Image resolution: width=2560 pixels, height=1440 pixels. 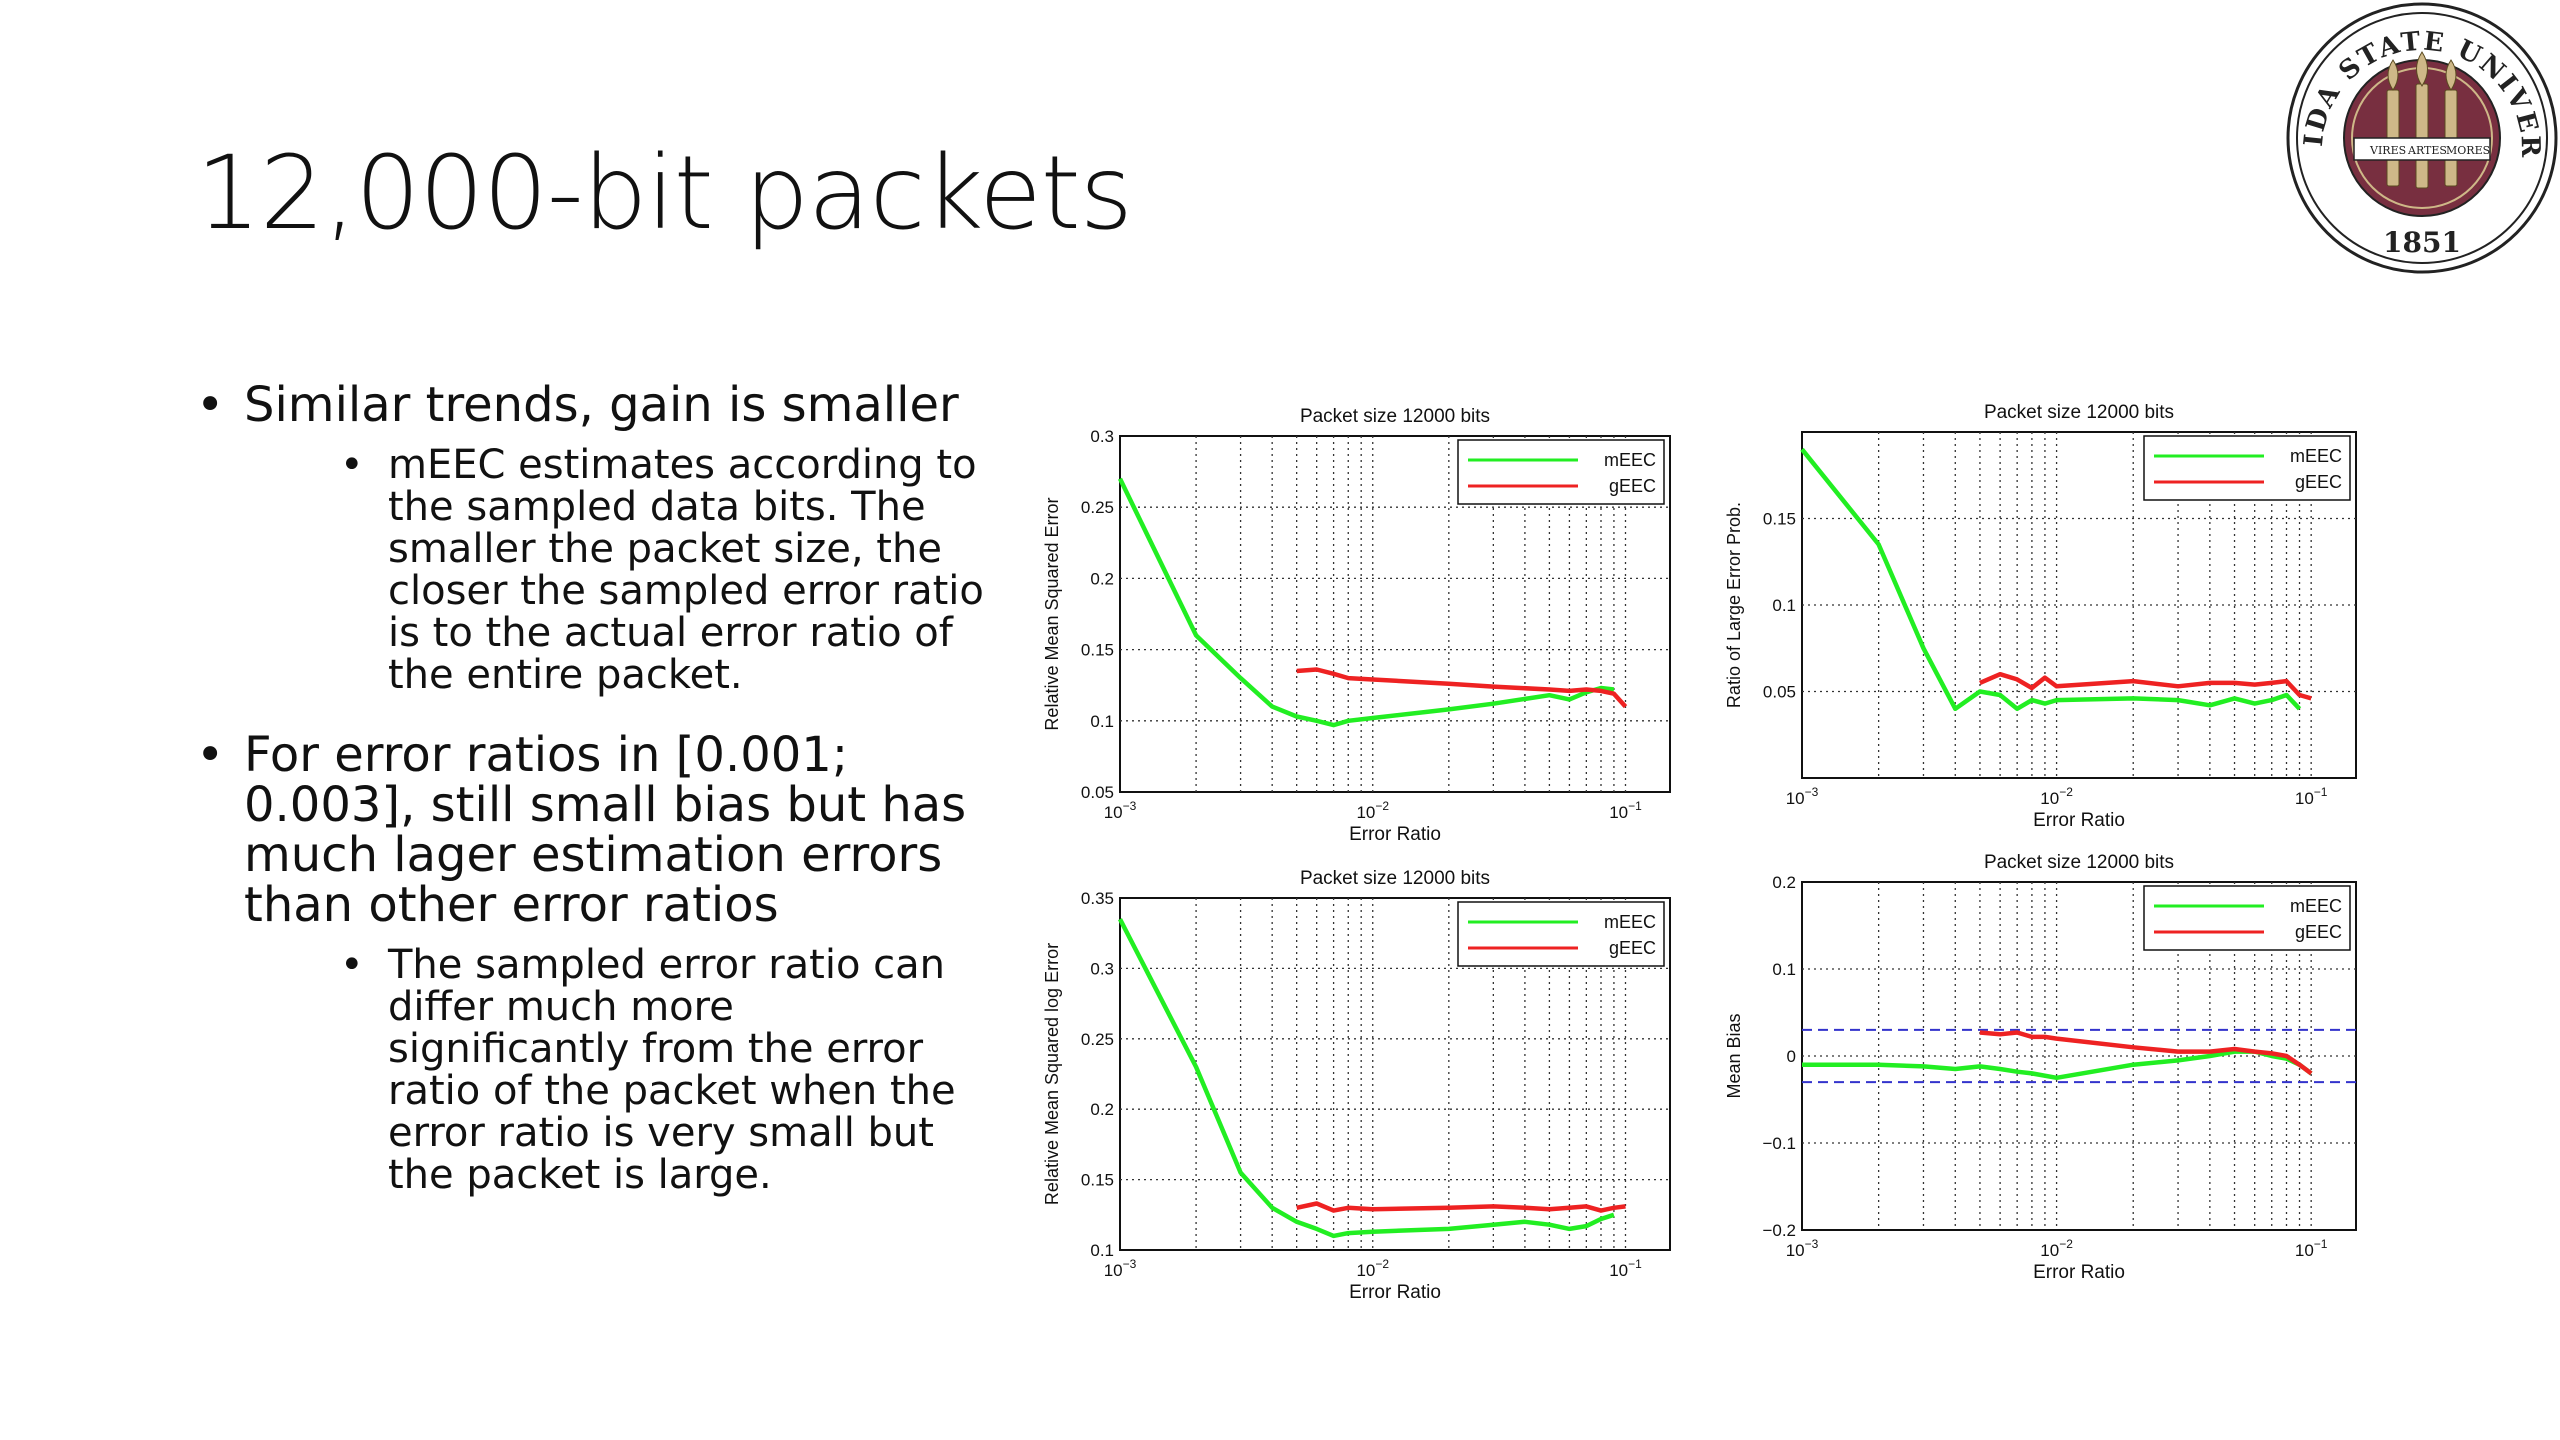 What do you see at coordinates (1791, 1056) in the screenshot?
I see `y-tick-label: 0` at bounding box center [1791, 1056].